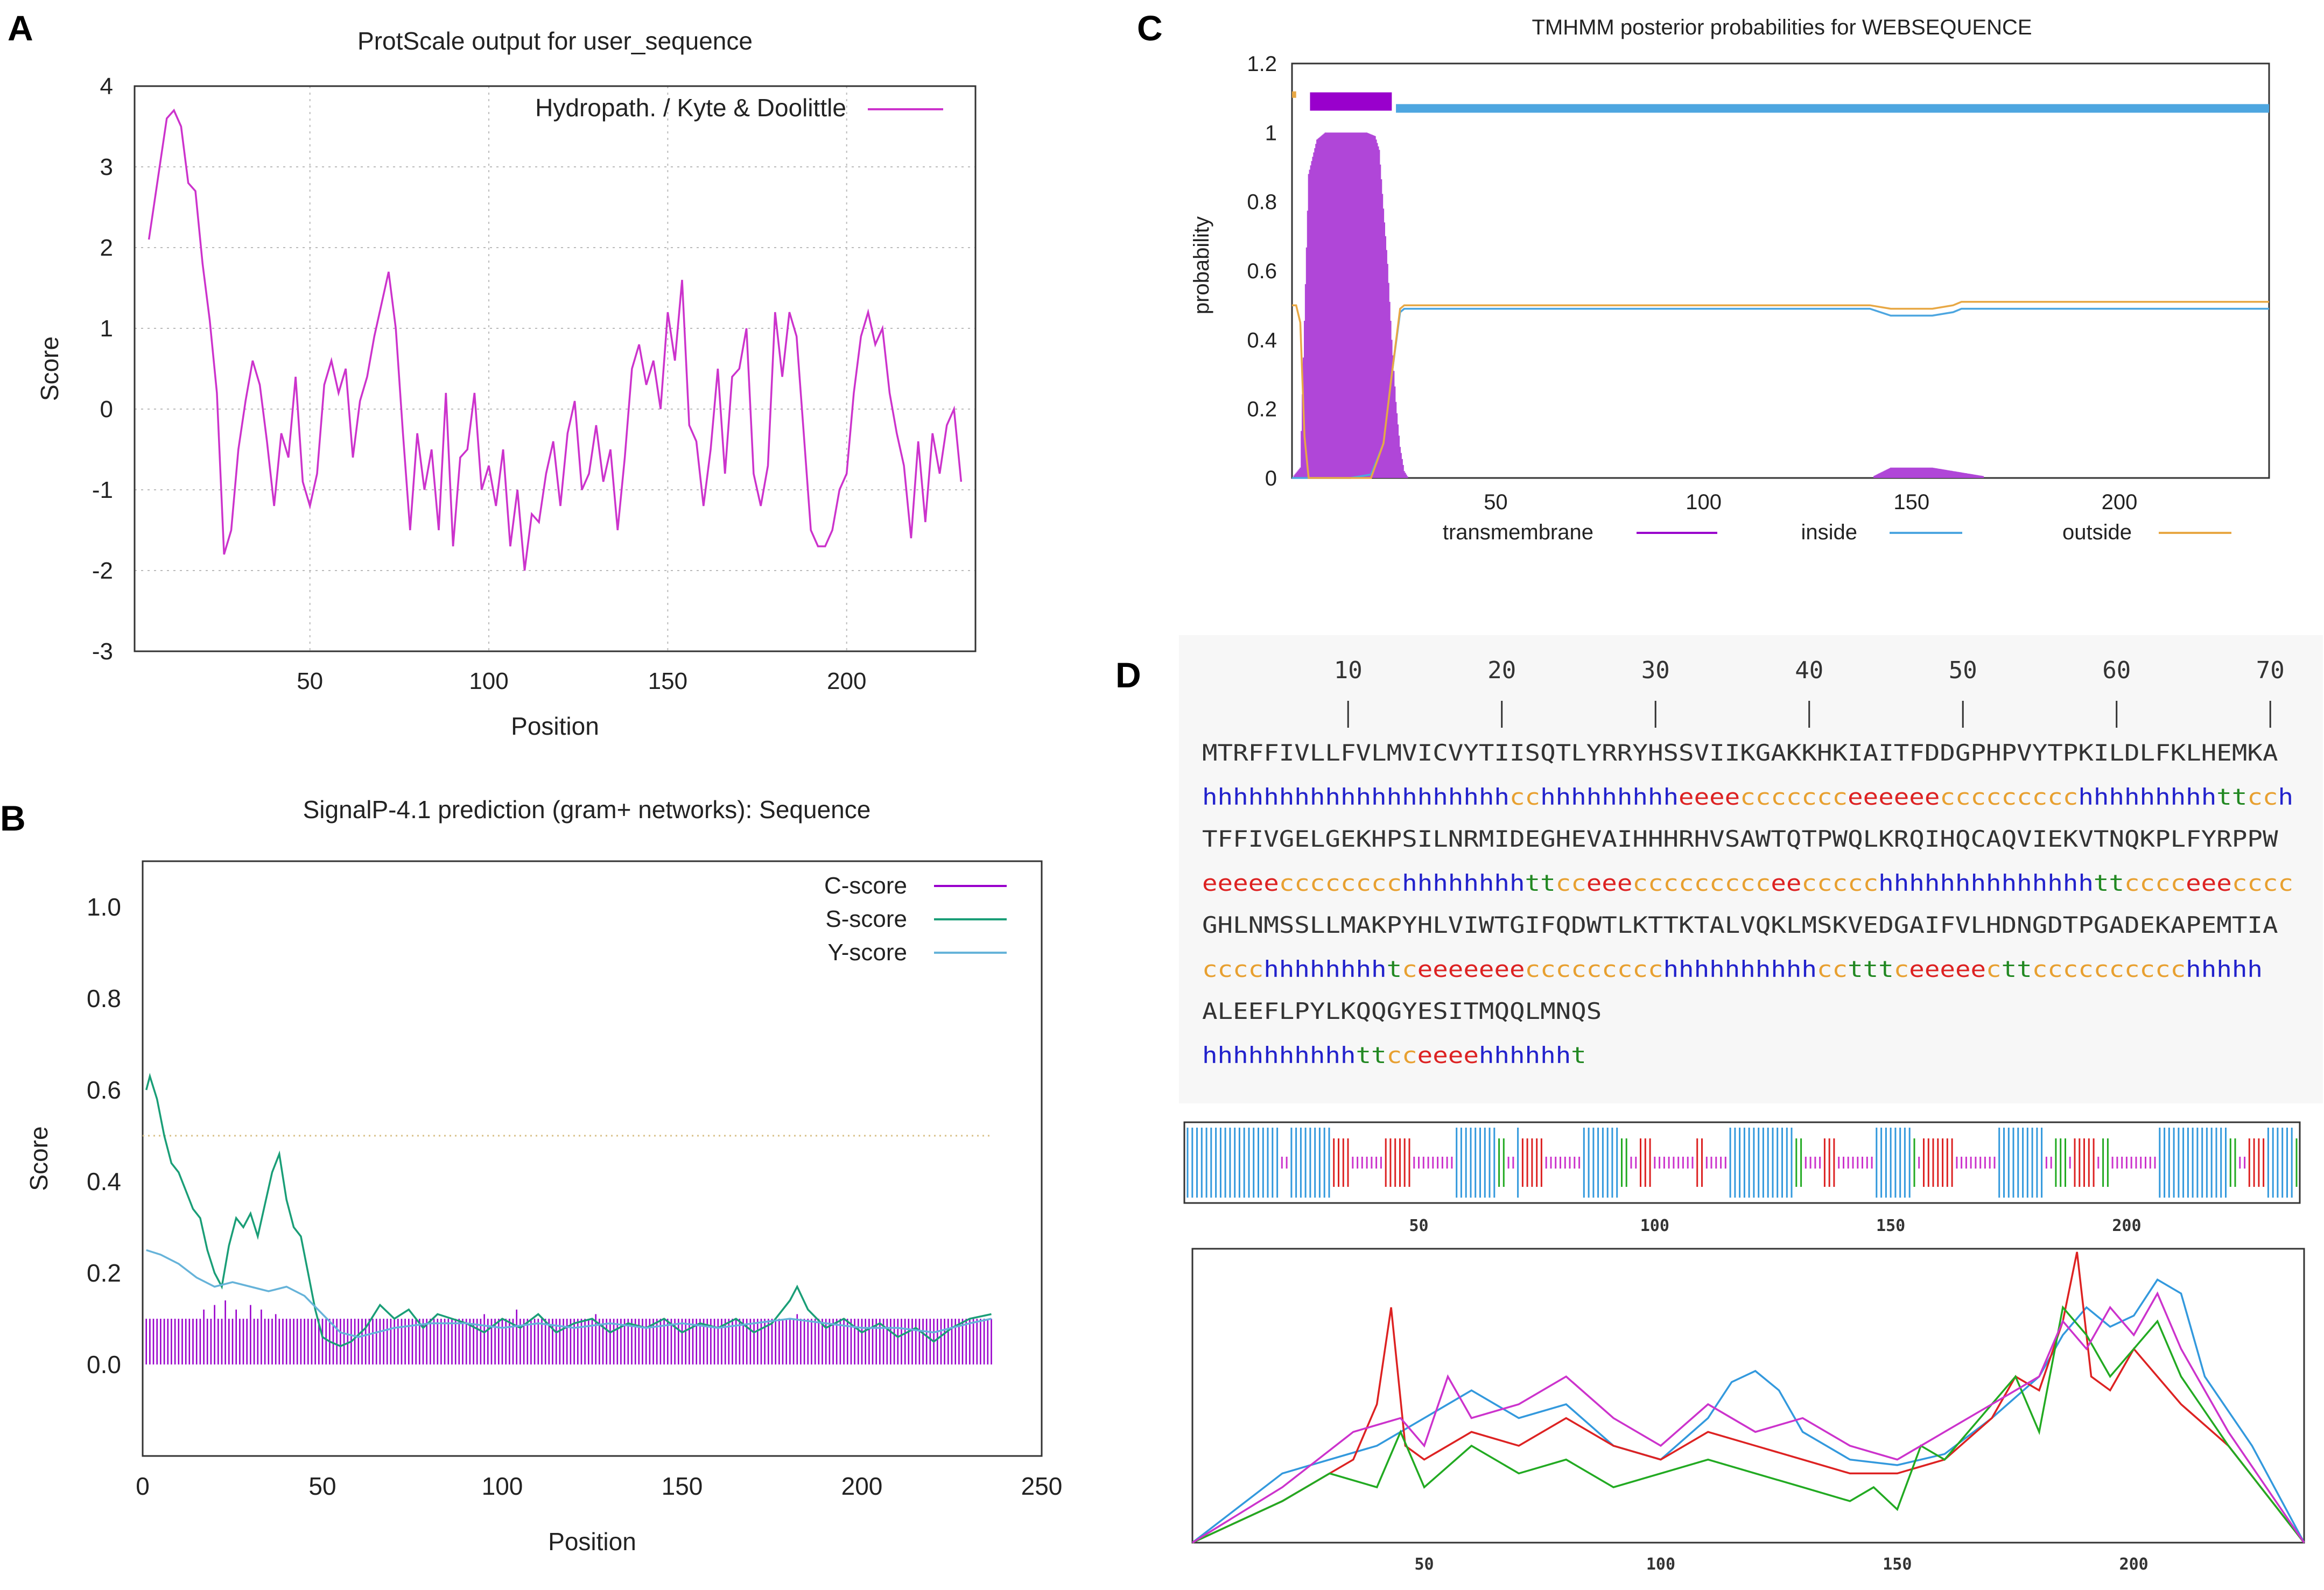  Describe the element at coordinates (1654, 1225) in the screenshot. I see `track-tick-label: 100` at that location.